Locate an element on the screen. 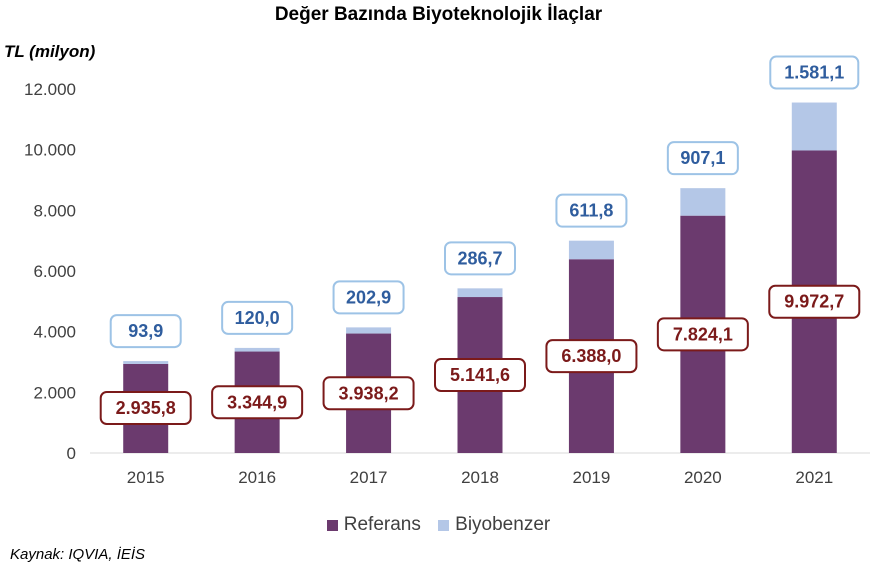  legend-item-biyobenzer: Biyobenzer is located at coordinates (494, 525).